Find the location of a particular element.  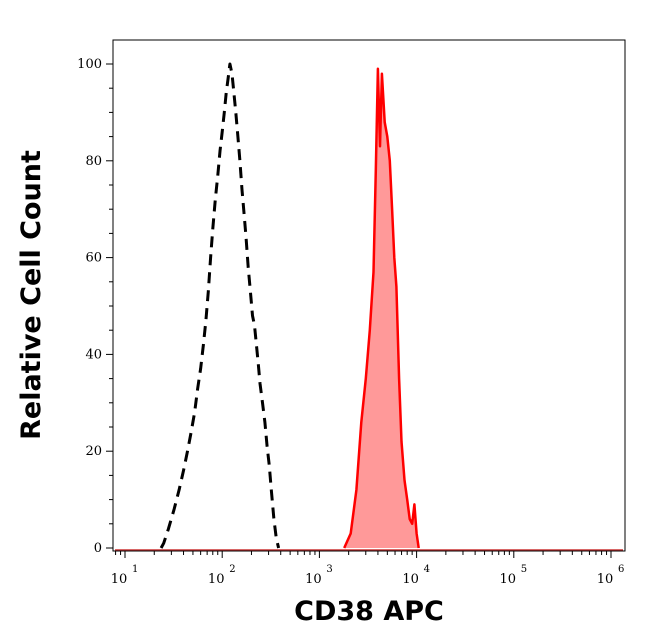

x-axis-title: CD38 APC is located at coordinates (369, 611).